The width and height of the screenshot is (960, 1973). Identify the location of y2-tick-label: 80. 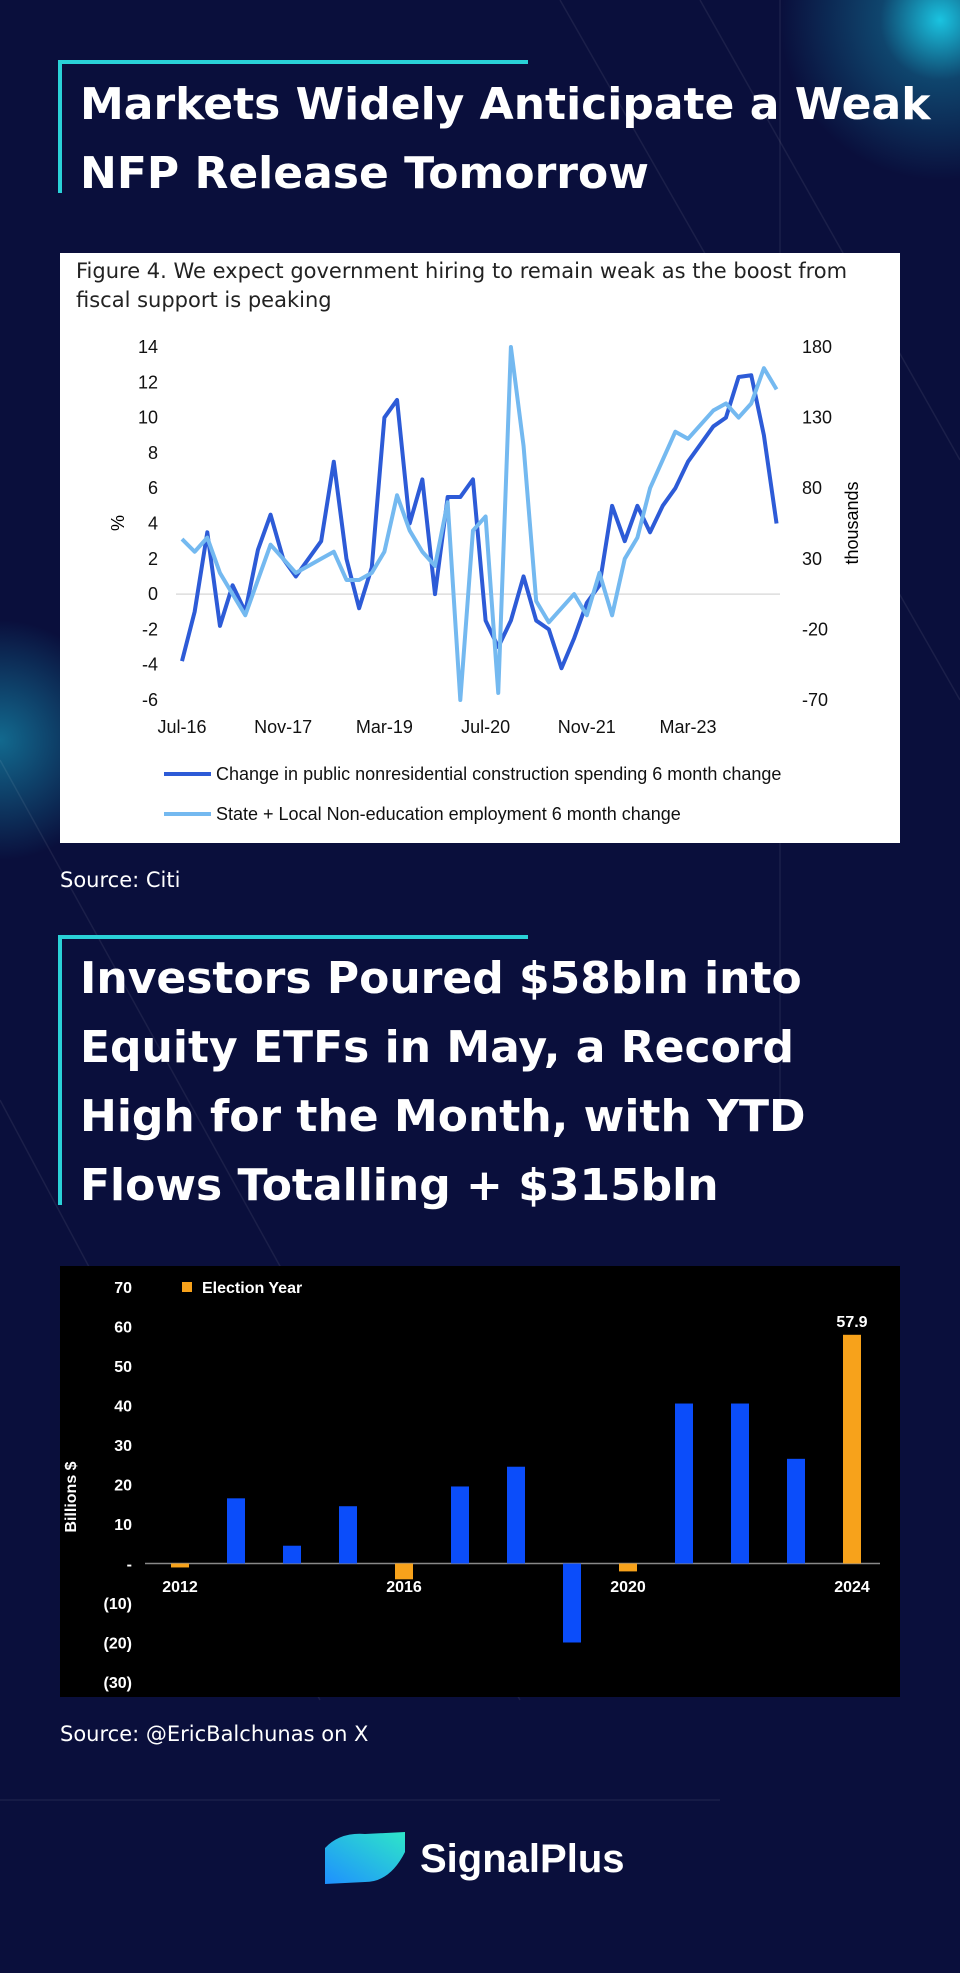
(812, 488).